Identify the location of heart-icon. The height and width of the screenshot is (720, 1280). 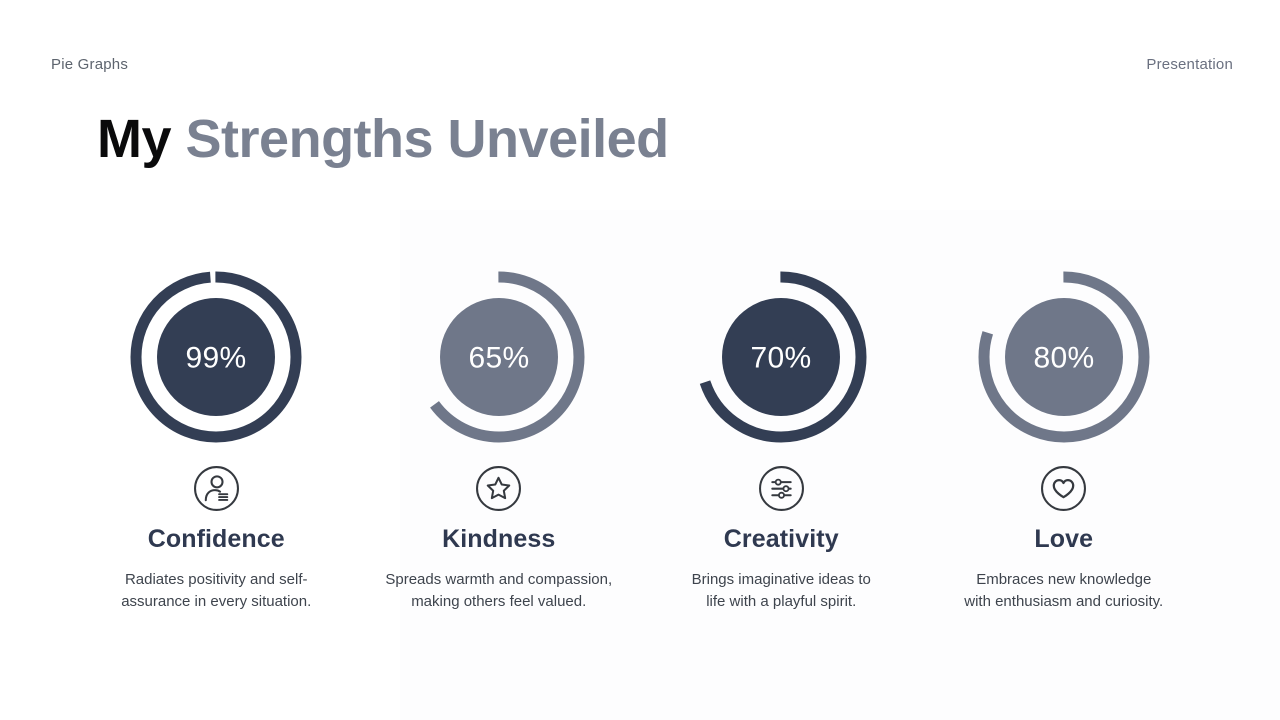
(1064, 488).